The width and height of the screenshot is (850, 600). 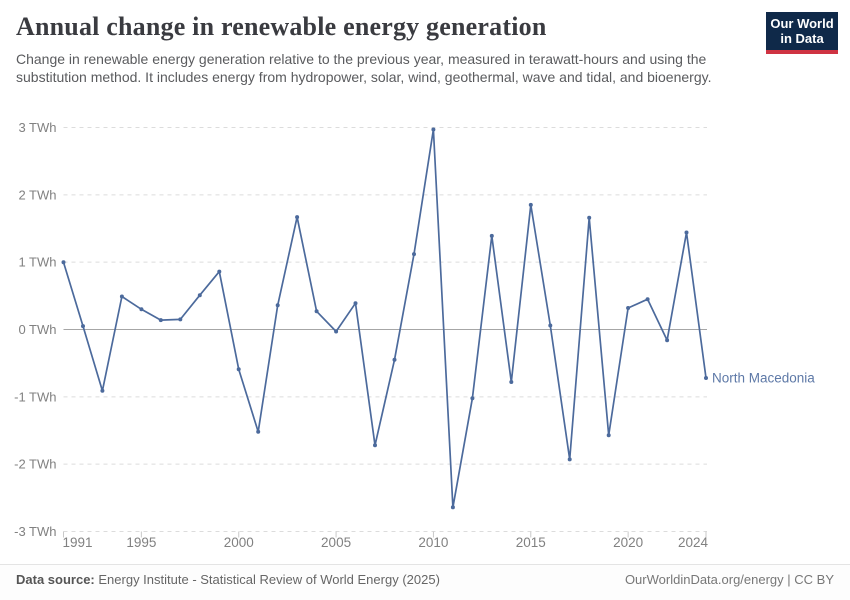 What do you see at coordinates (628, 542) in the screenshot?
I see `x-axis-tick-label: 2020` at bounding box center [628, 542].